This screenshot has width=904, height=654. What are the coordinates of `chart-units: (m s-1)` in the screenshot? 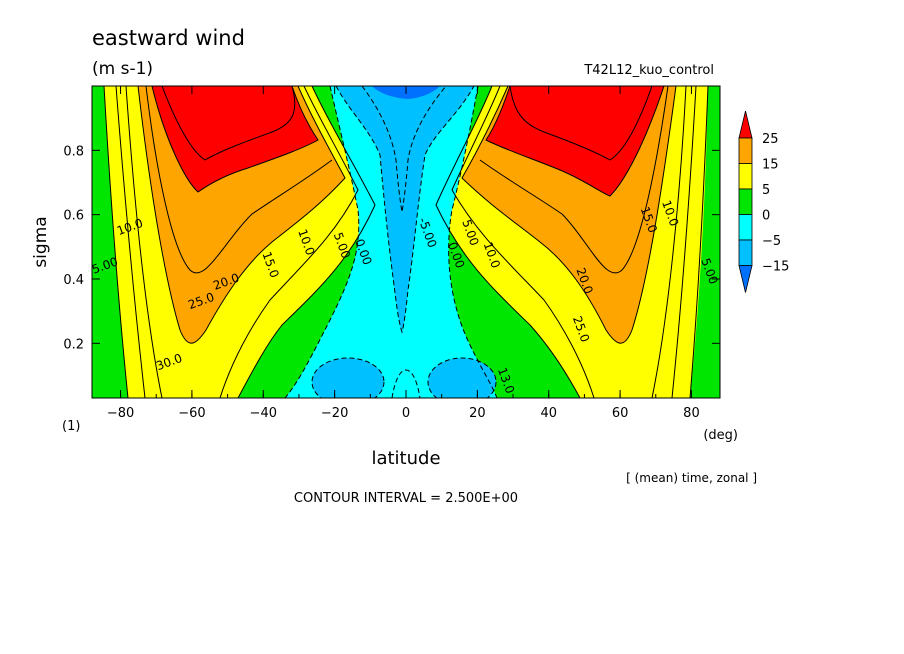 It's located at (122, 69).